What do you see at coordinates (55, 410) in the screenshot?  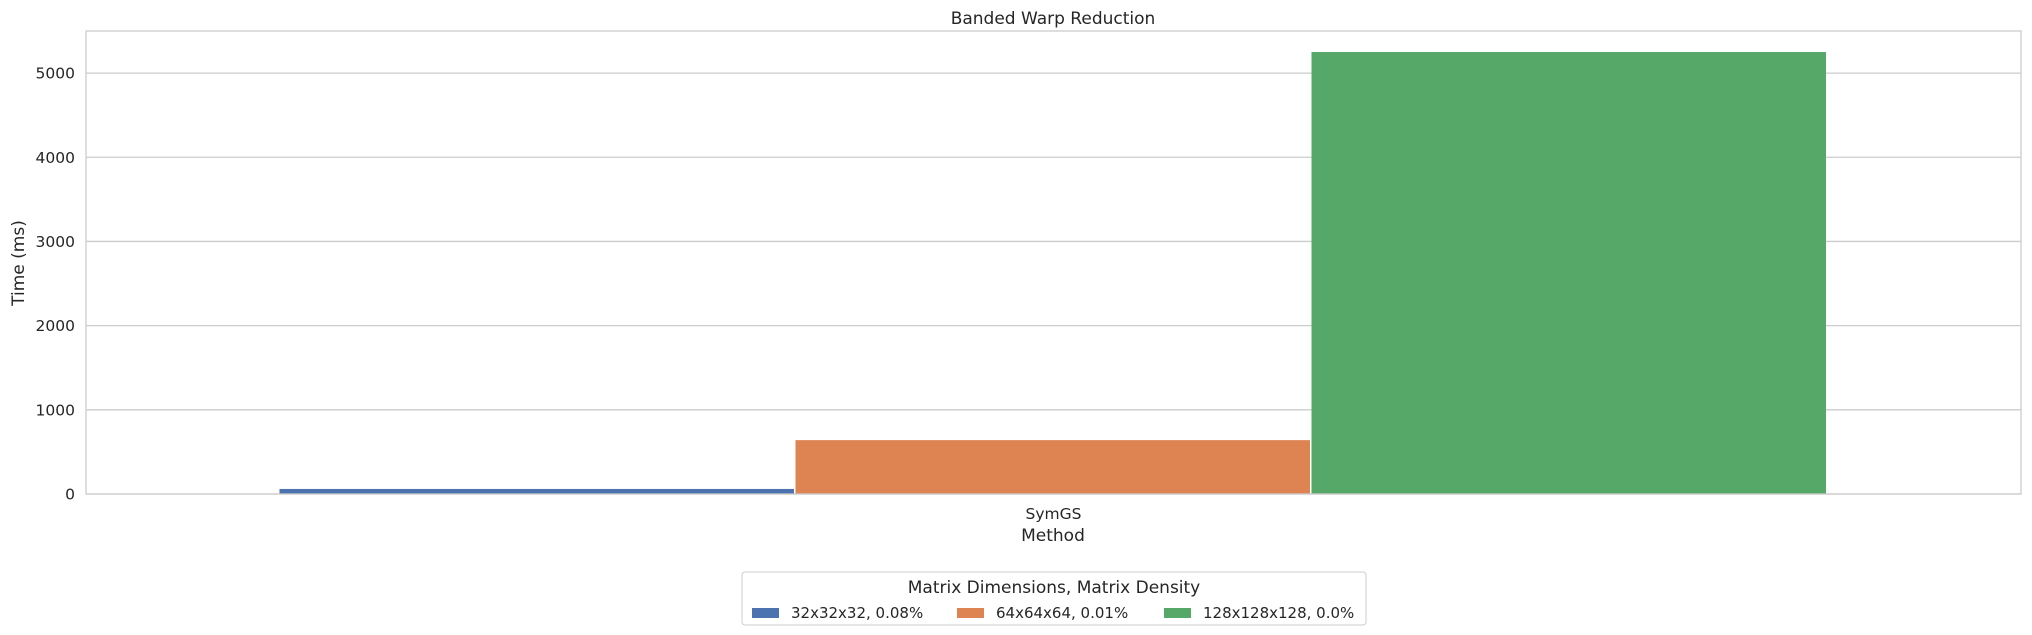 I see `y-tick-label: 1000` at bounding box center [55, 410].